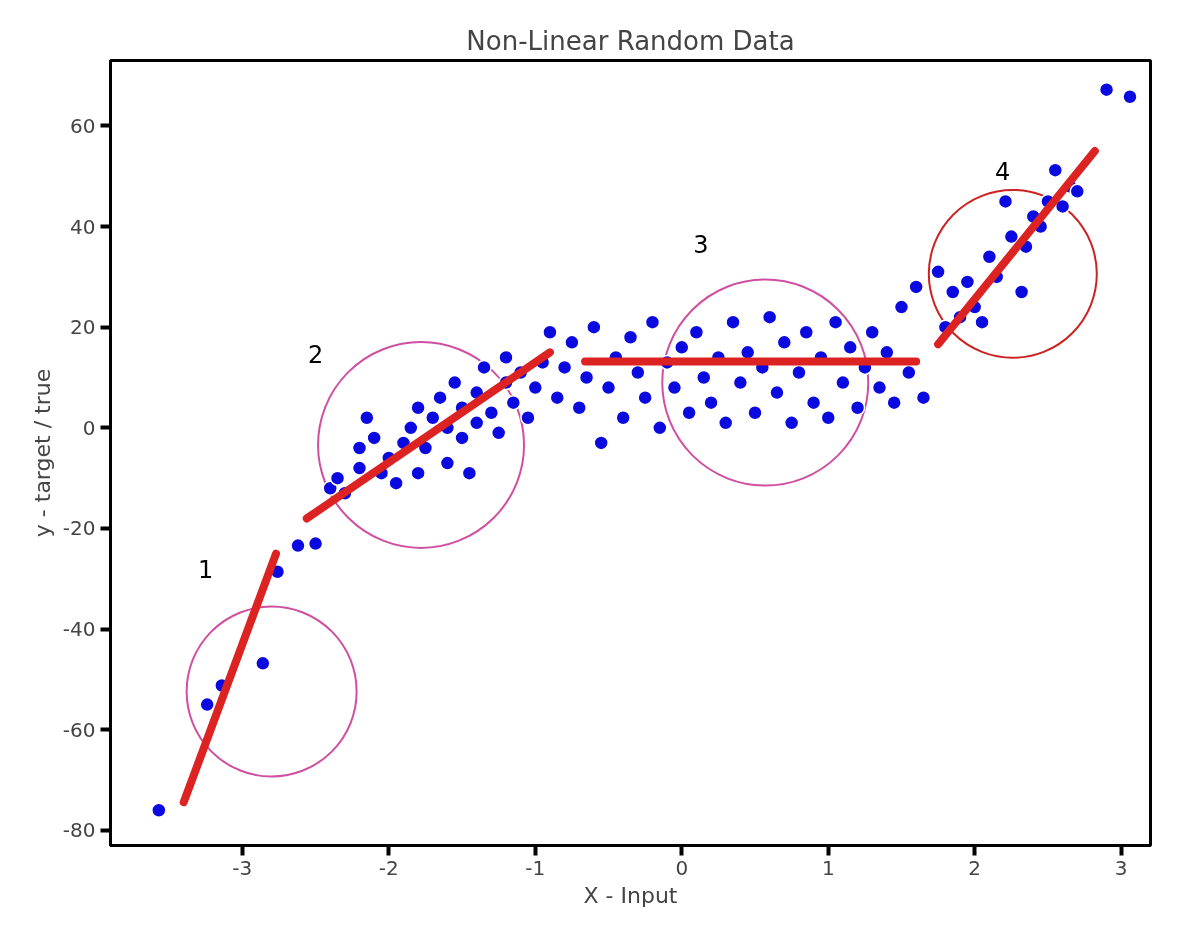 The image size is (1182, 947). I want to click on x-tick-label: 3, so click(1121, 867).